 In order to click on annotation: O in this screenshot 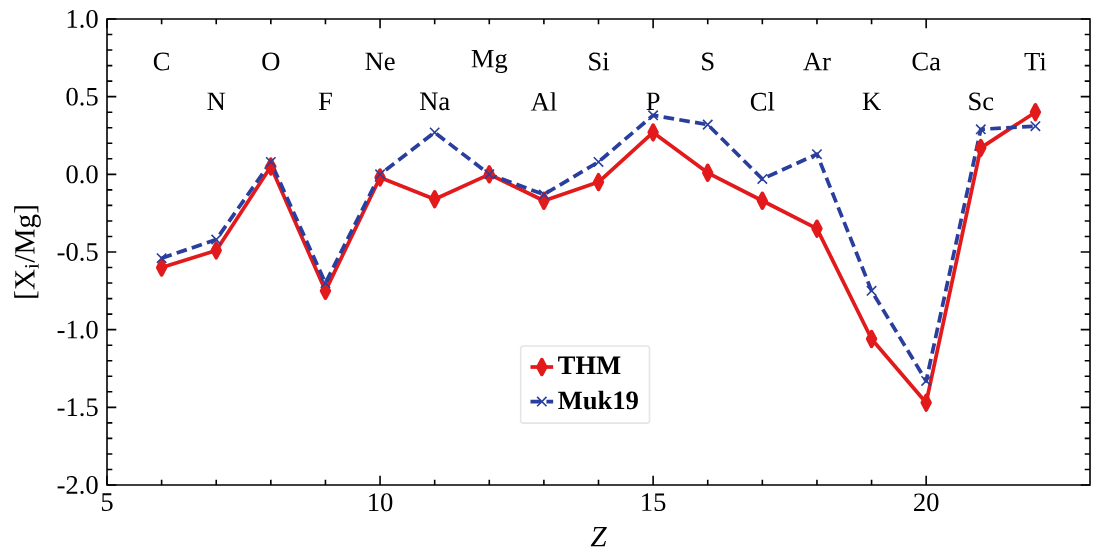, I will do `click(271, 61)`.